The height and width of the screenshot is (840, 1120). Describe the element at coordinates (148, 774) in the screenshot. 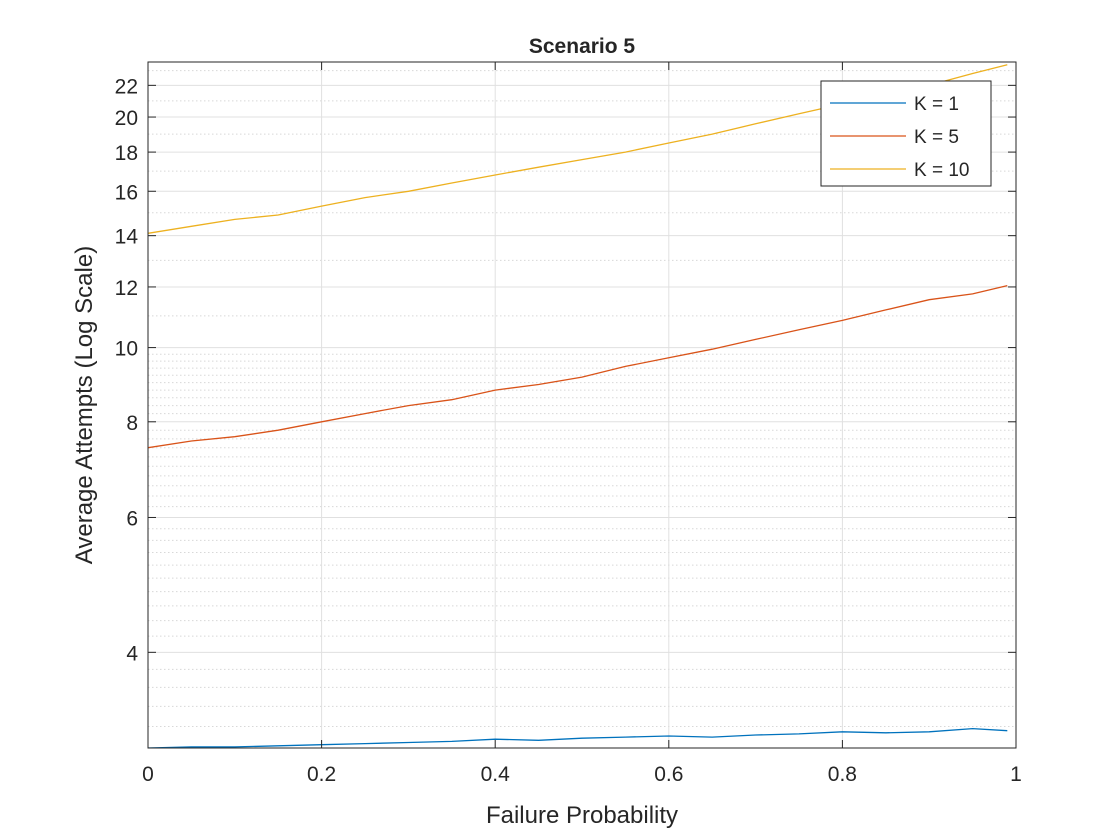

I see `x-tick-label: 0` at that location.